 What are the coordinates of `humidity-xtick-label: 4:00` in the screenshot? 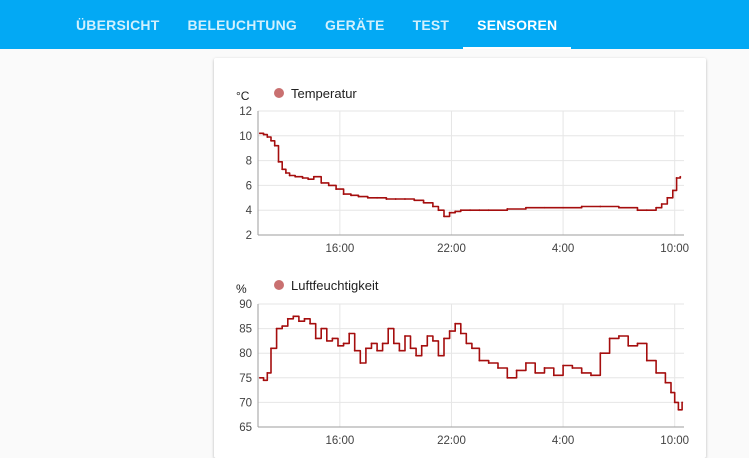 It's located at (563, 441).